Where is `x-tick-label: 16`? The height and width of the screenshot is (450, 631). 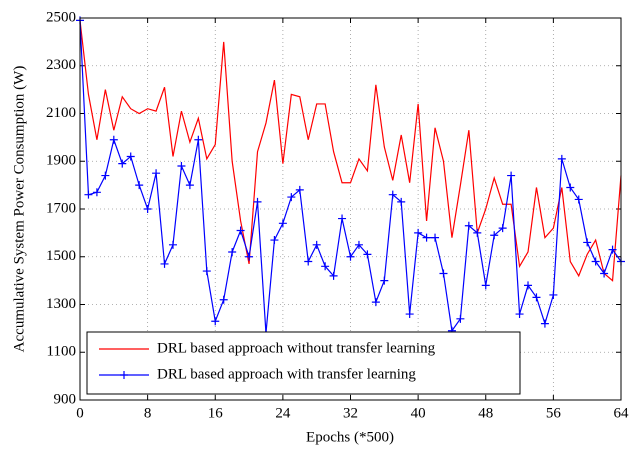 x-tick-label: 16 is located at coordinates (216, 413).